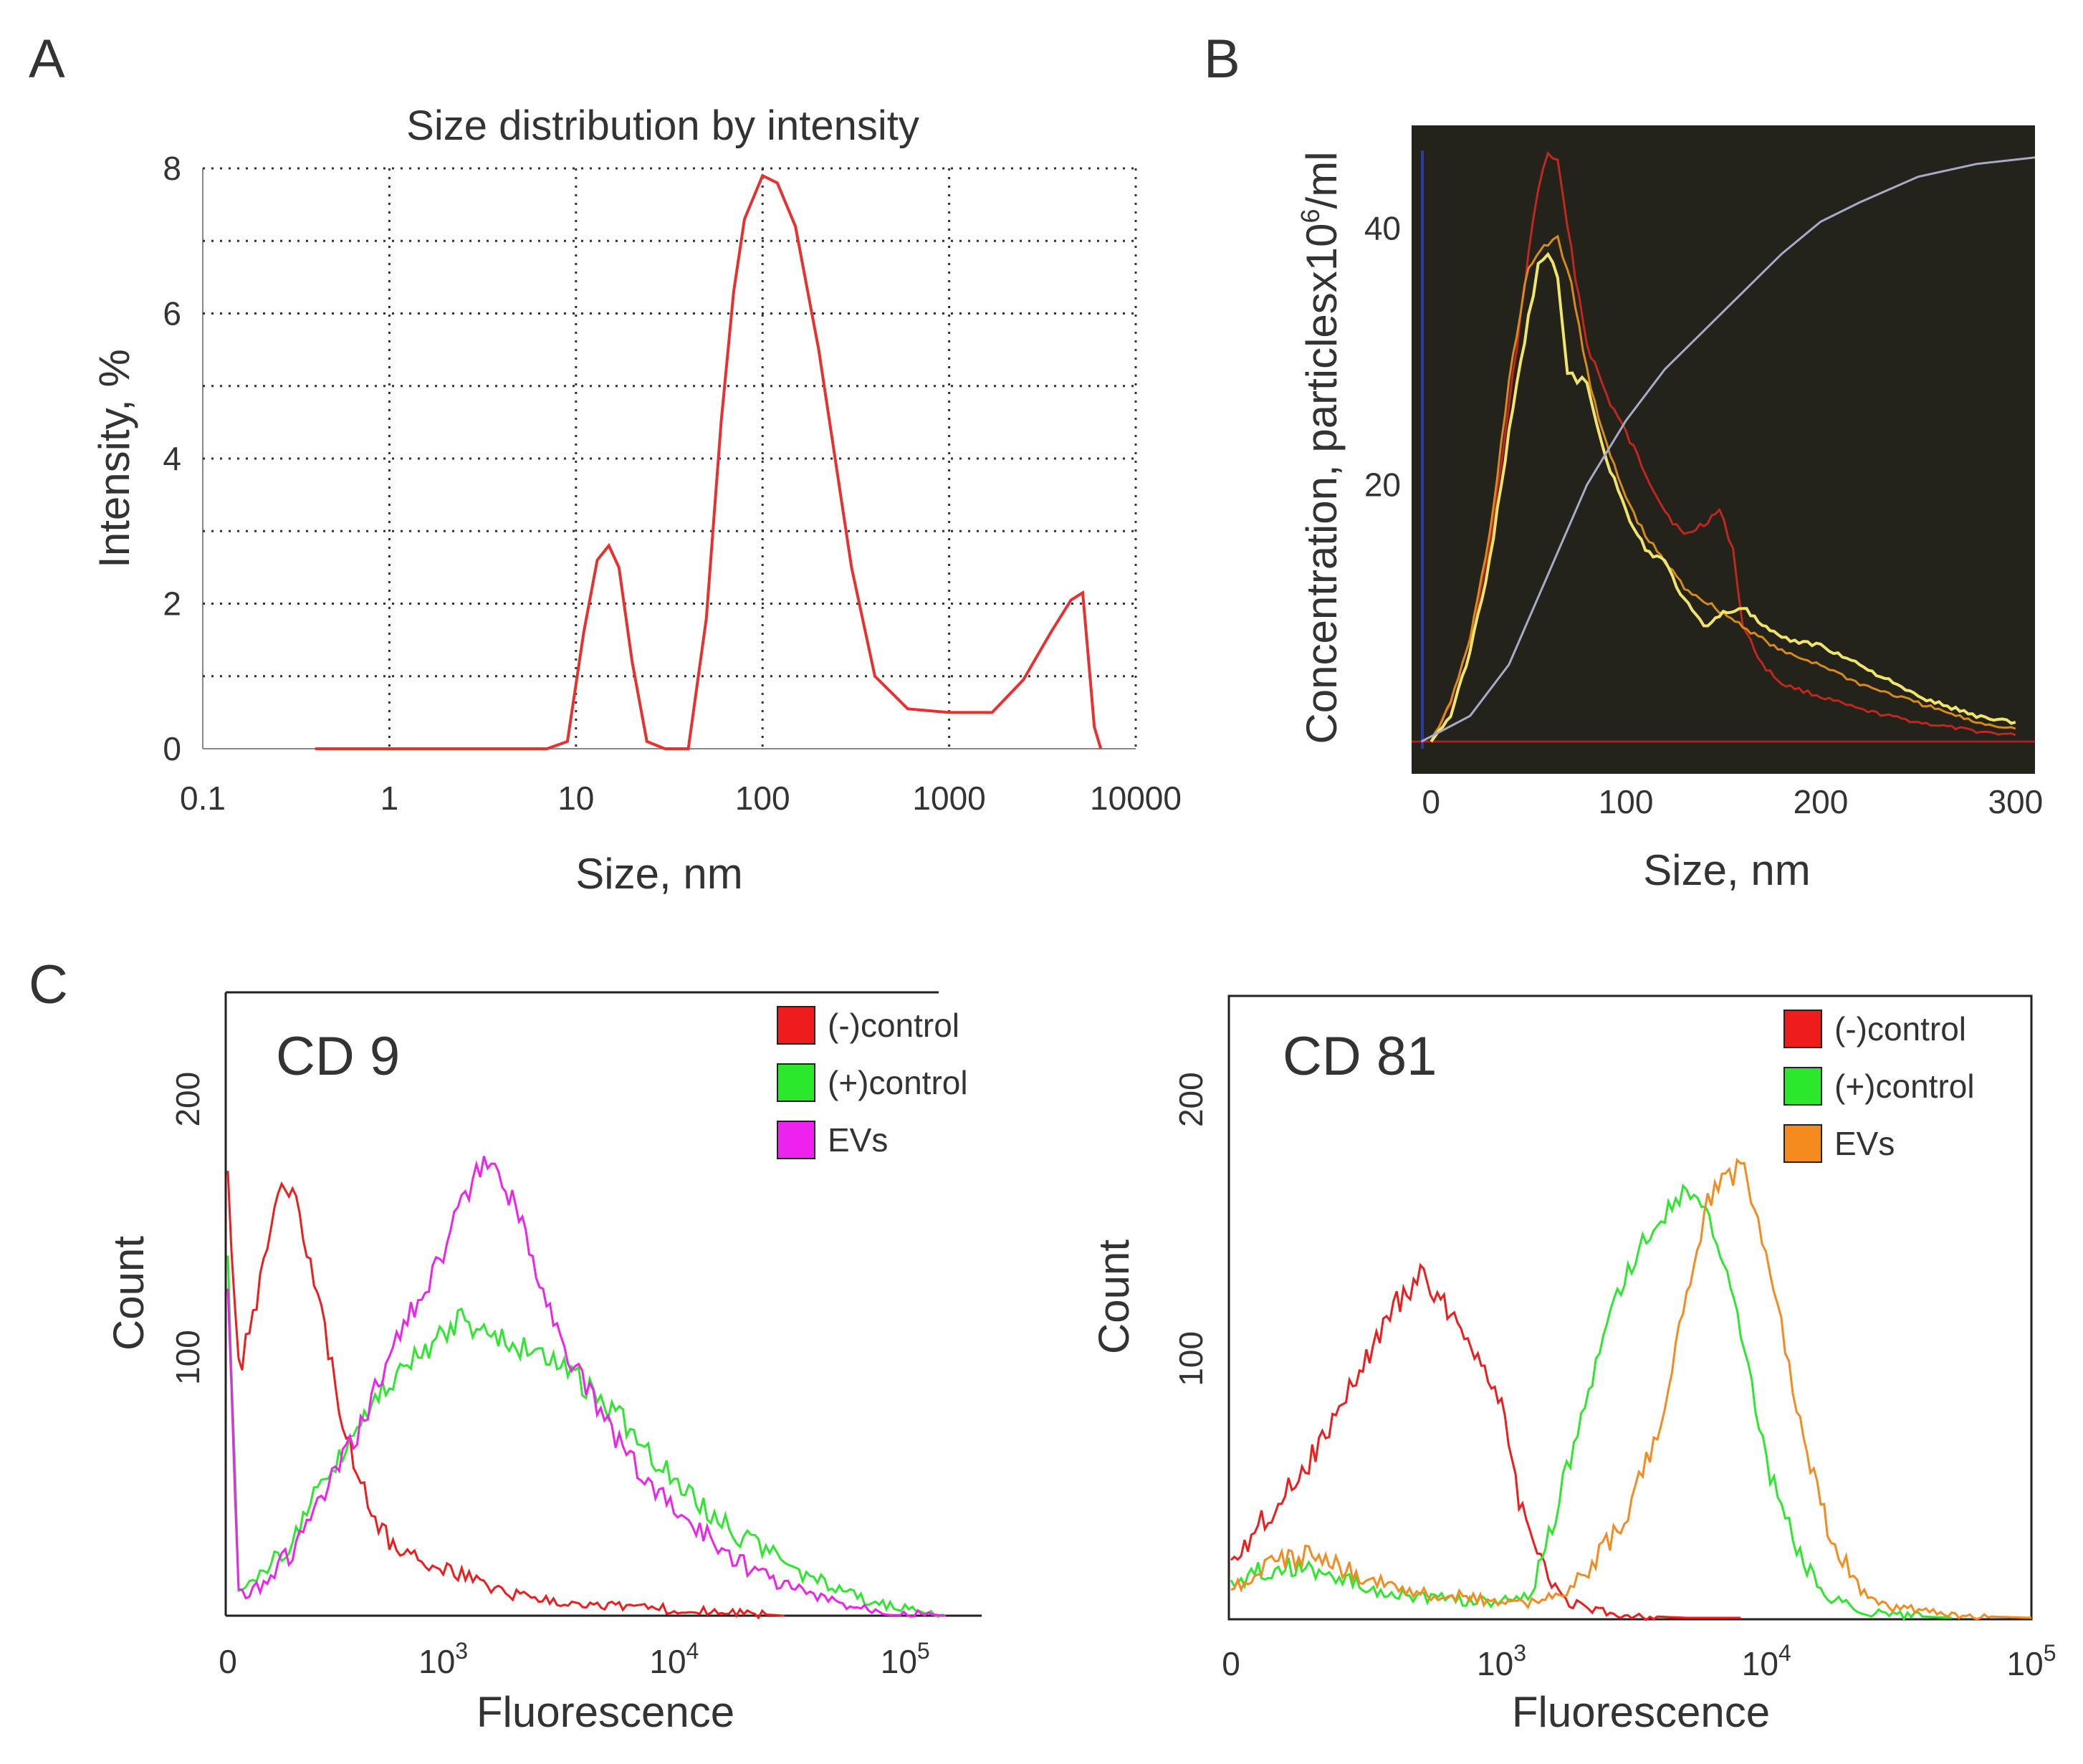 The width and height of the screenshot is (2083, 1764). I want to click on c2-ytick-label: 200, so click(1191, 1099).